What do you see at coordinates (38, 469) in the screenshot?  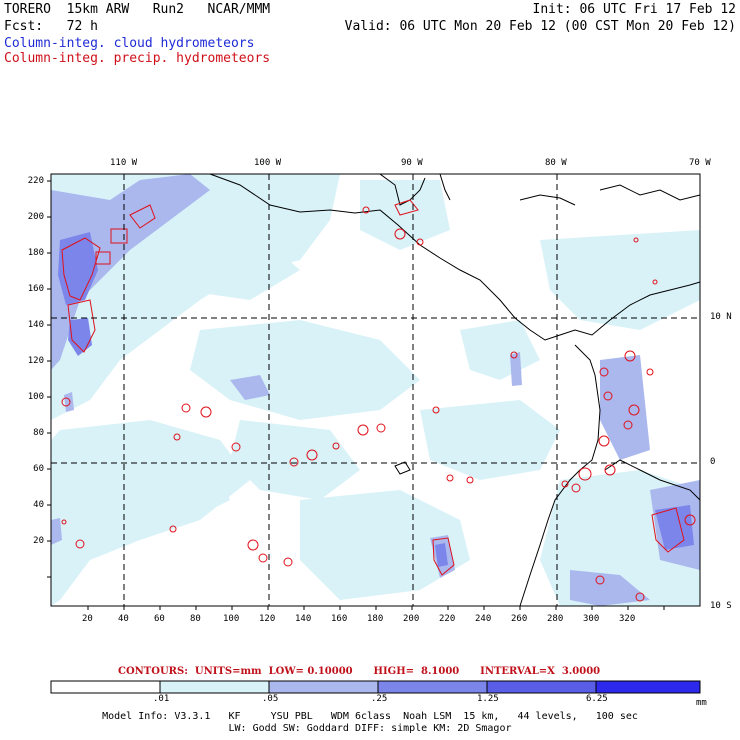 I see `y-tick: 60` at bounding box center [38, 469].